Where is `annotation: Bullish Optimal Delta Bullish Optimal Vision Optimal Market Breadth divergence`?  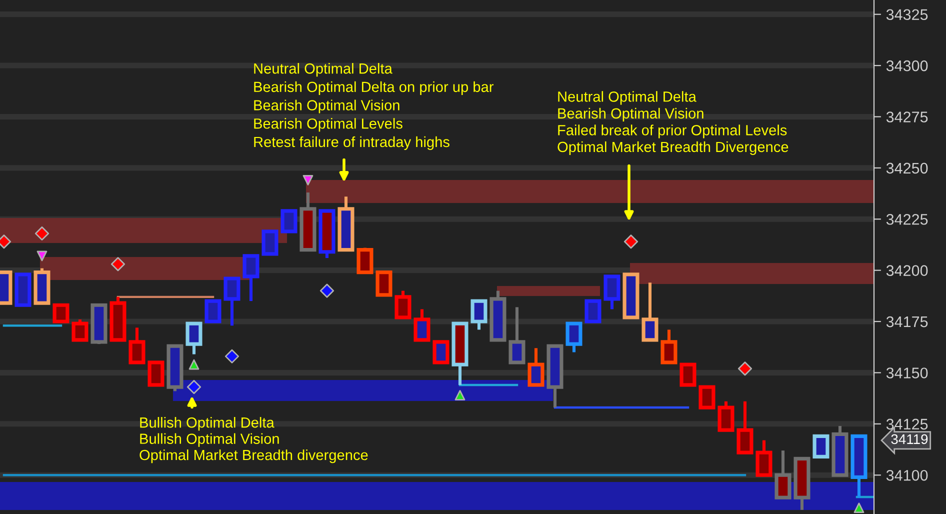
annotation: Bullish Optimal Delta Bullish Optimal Vision Optimal Market Breadth divergence is located at coordinates (254, 440).